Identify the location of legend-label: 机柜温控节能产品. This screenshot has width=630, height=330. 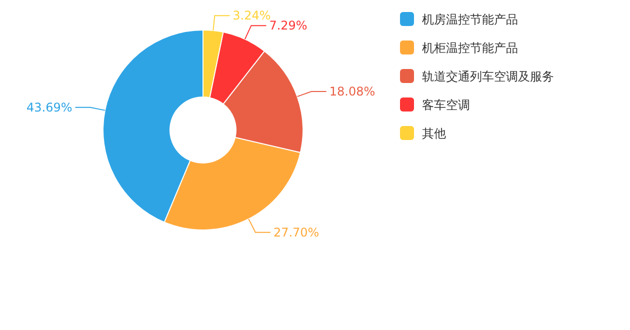
(470, 48).